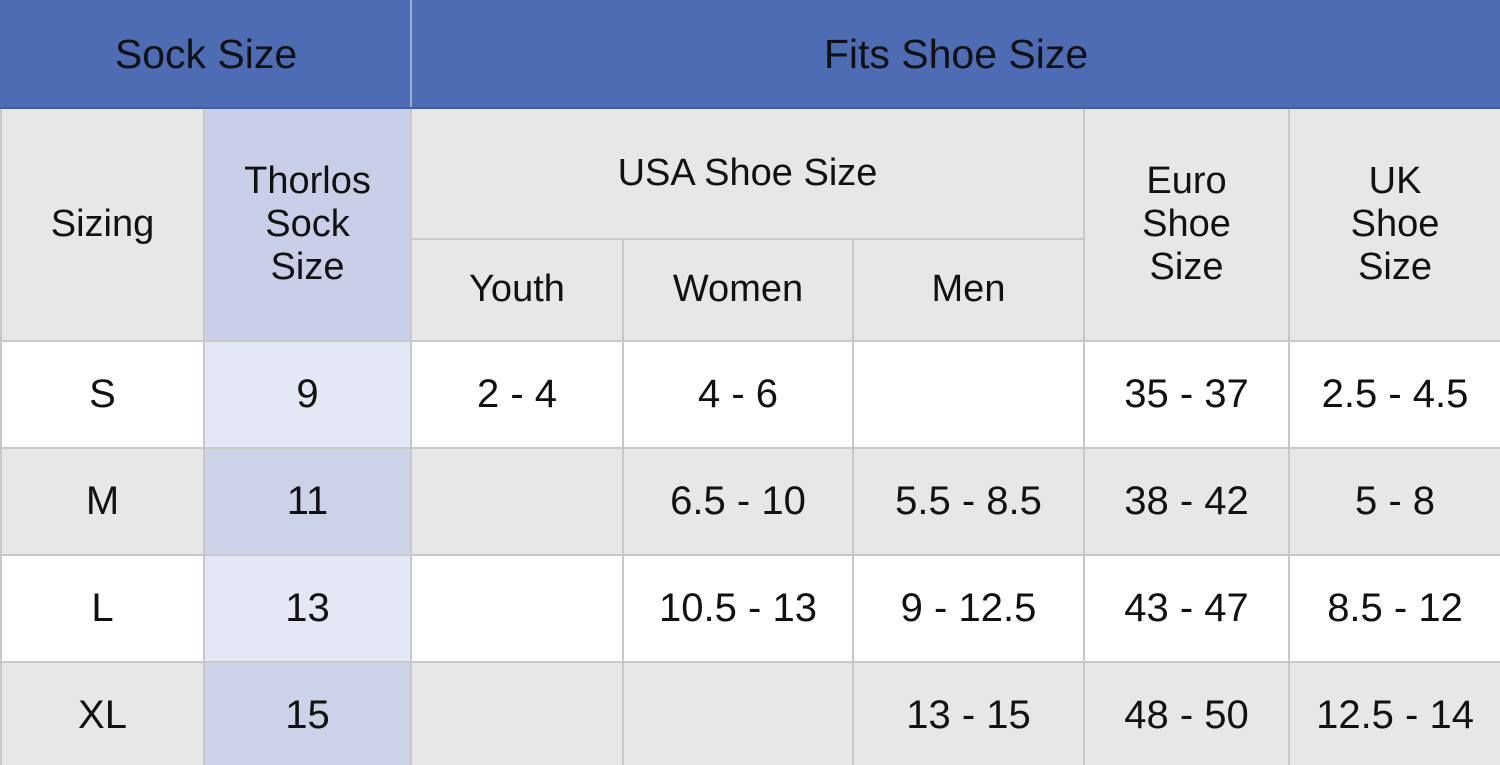 The height and width of the screenshot is (765, 1500). What do you see at coordinates (738, 501) in the screenshot?
I see `cell-usa-women: 6.5 - 10` at bounding box center [738, 501].